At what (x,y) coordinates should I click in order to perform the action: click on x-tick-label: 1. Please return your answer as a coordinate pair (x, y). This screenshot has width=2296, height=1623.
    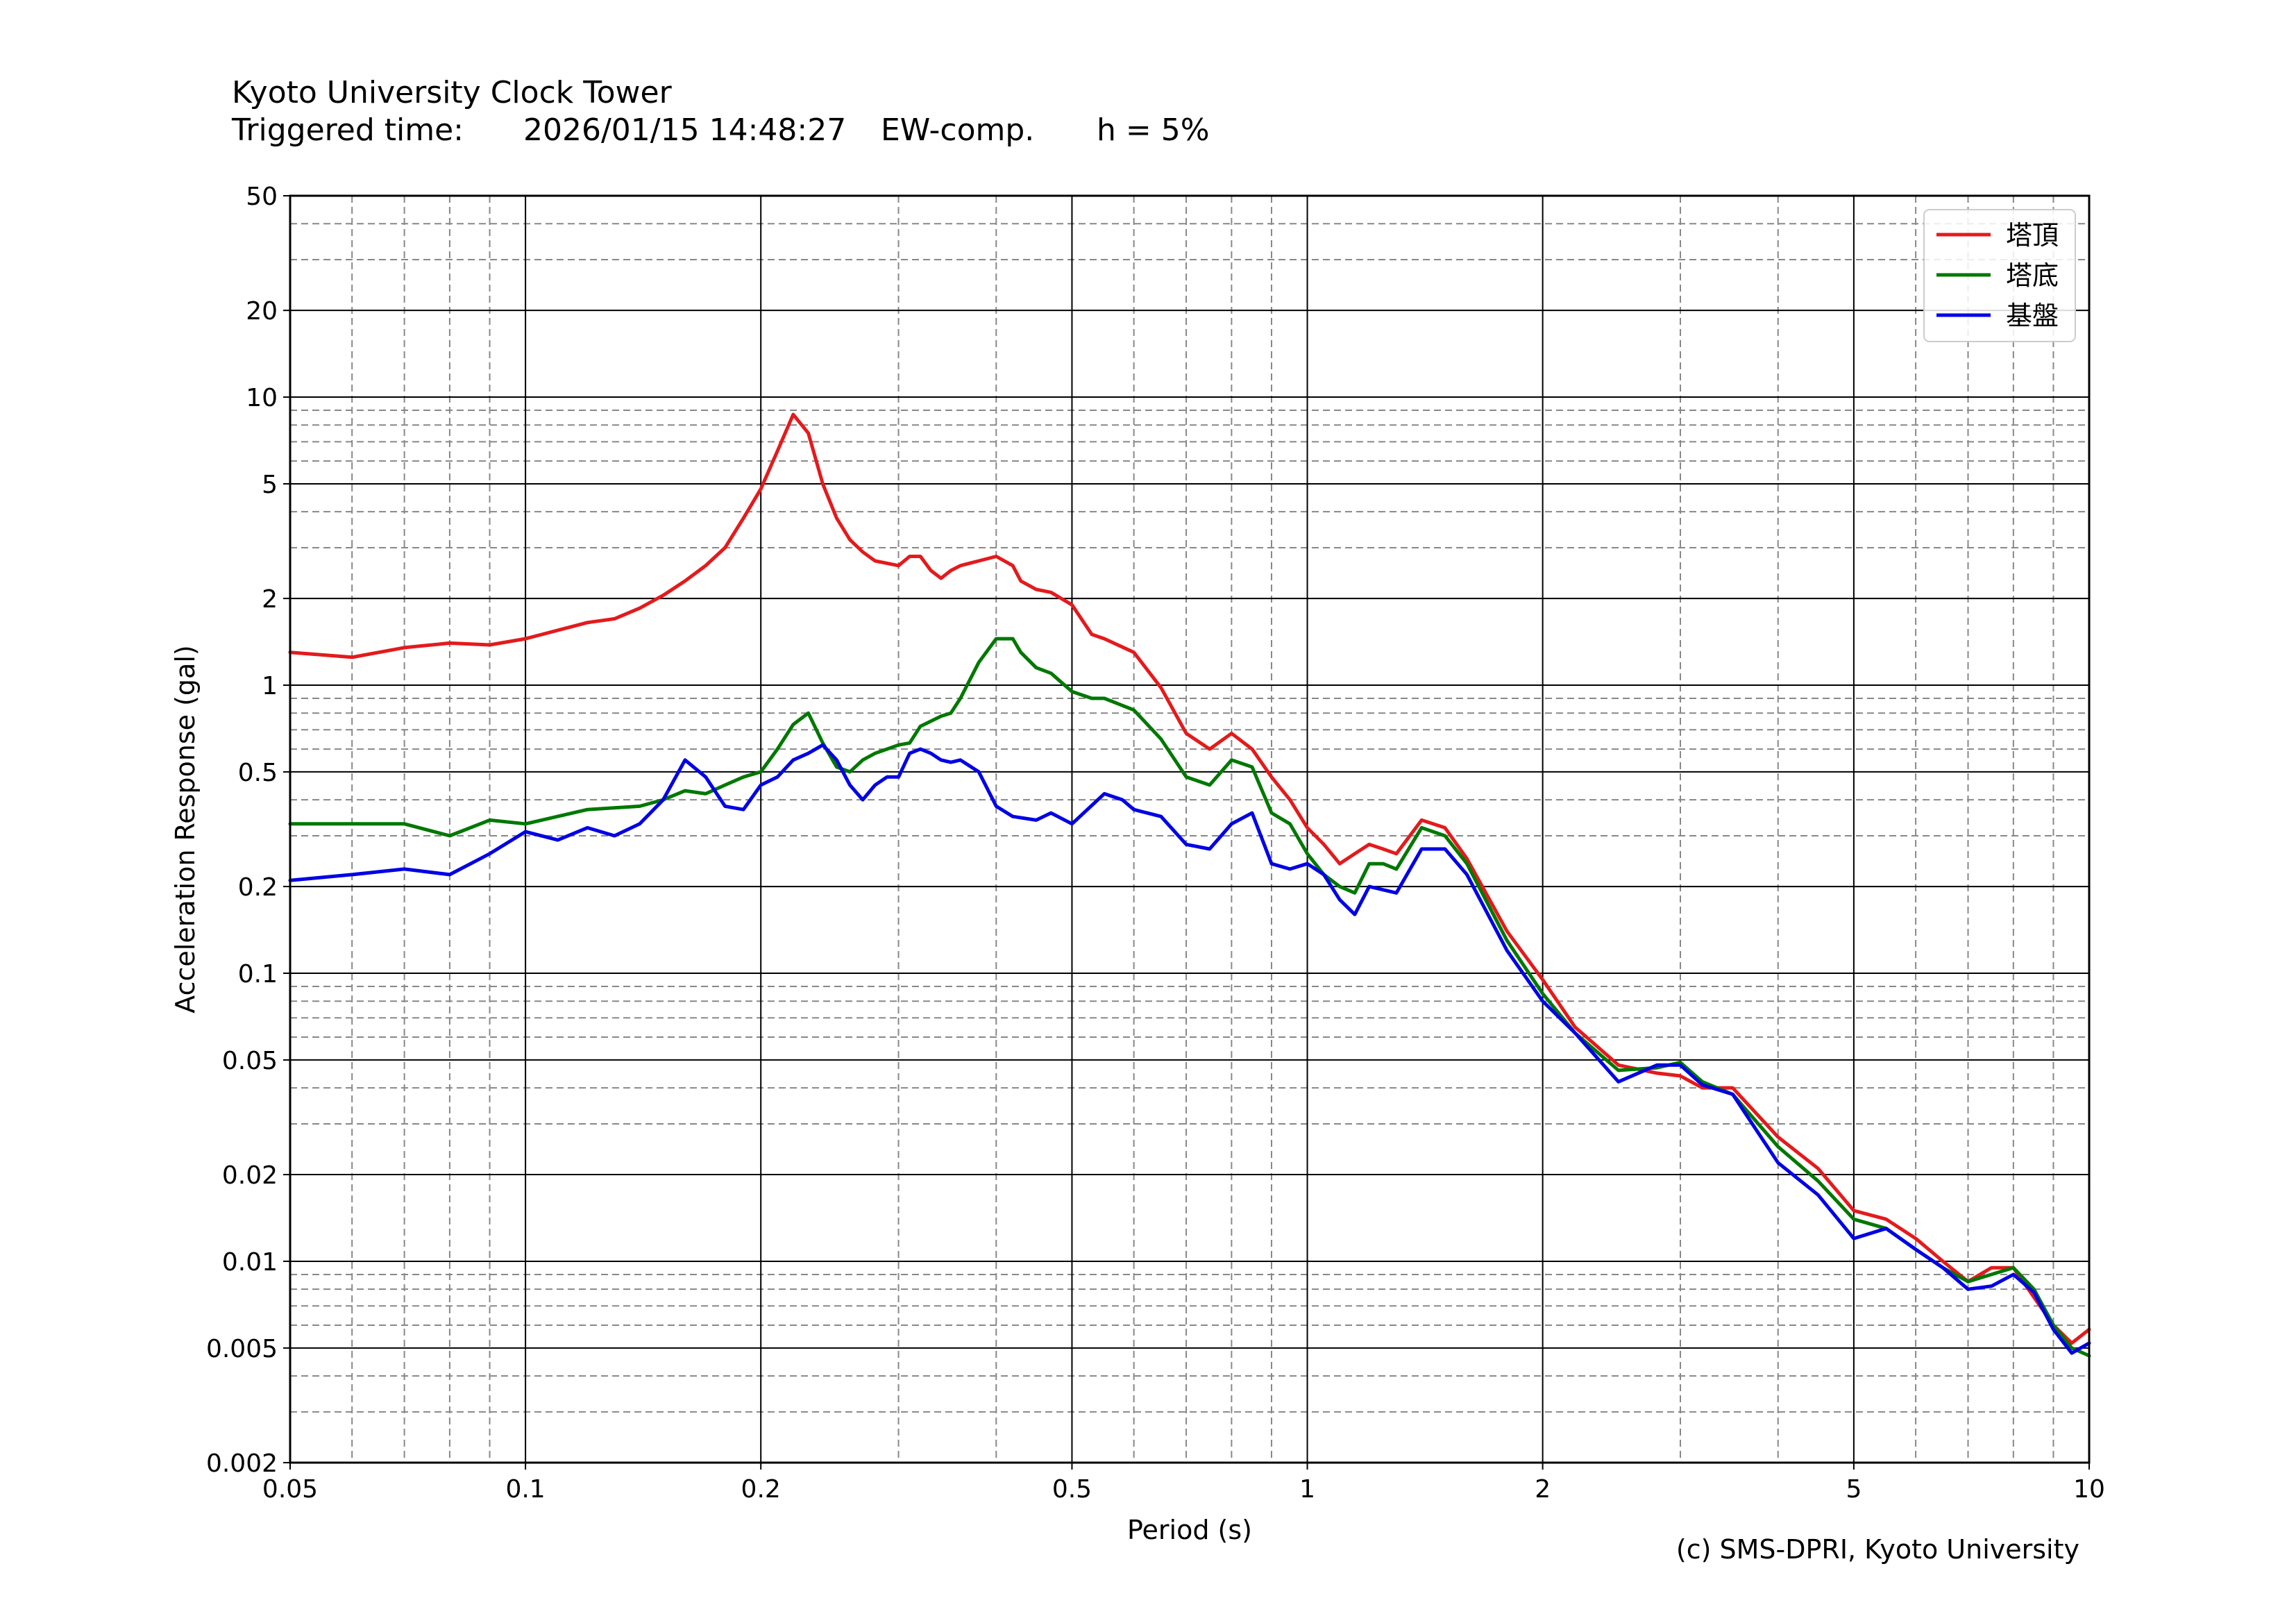
    Looking at the image, I should click on (1307, 1489).